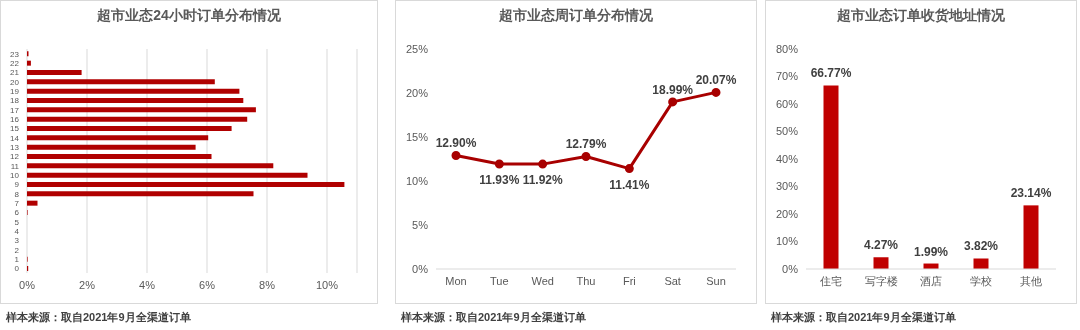 The image size is (1080, 330). What do you see at coordinates (499, 180) in the screenshot?
I see `data-label: 11.93%` at bounding box center [499, 180].